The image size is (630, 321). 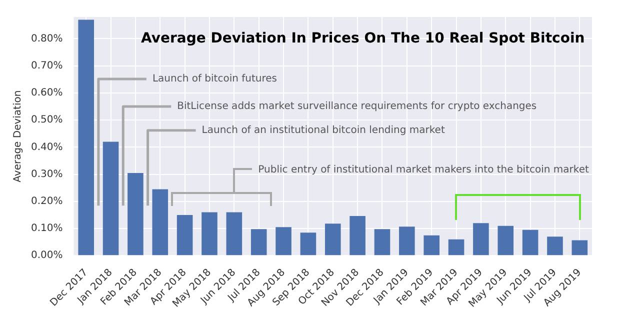 What do you see at coordinates (46, 120) in the screenshot?
I see `y-tick-label: 0.50%` at bounding box center [46, 120].